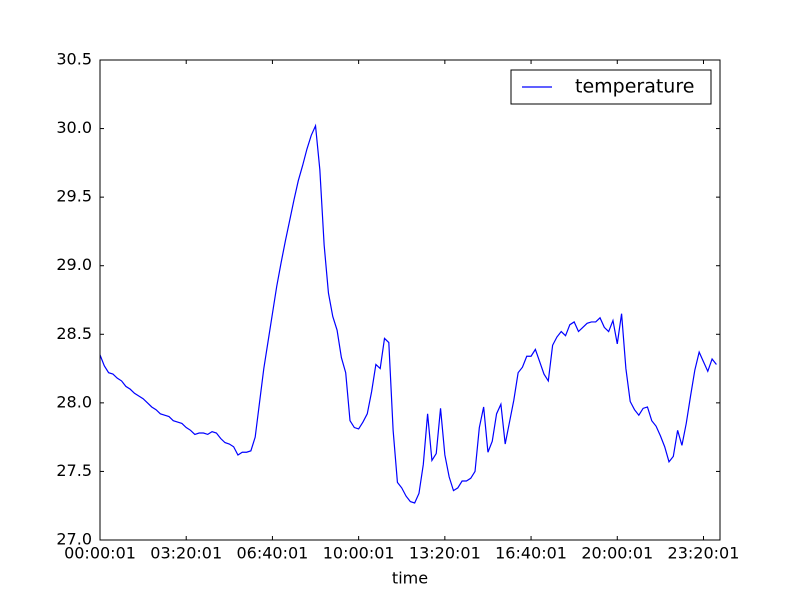 The width and height of the screenshot is (800, 600). Describe the element at coordinates (634, 87) in the screenshot. I see `legend-label: temperature` at that location.